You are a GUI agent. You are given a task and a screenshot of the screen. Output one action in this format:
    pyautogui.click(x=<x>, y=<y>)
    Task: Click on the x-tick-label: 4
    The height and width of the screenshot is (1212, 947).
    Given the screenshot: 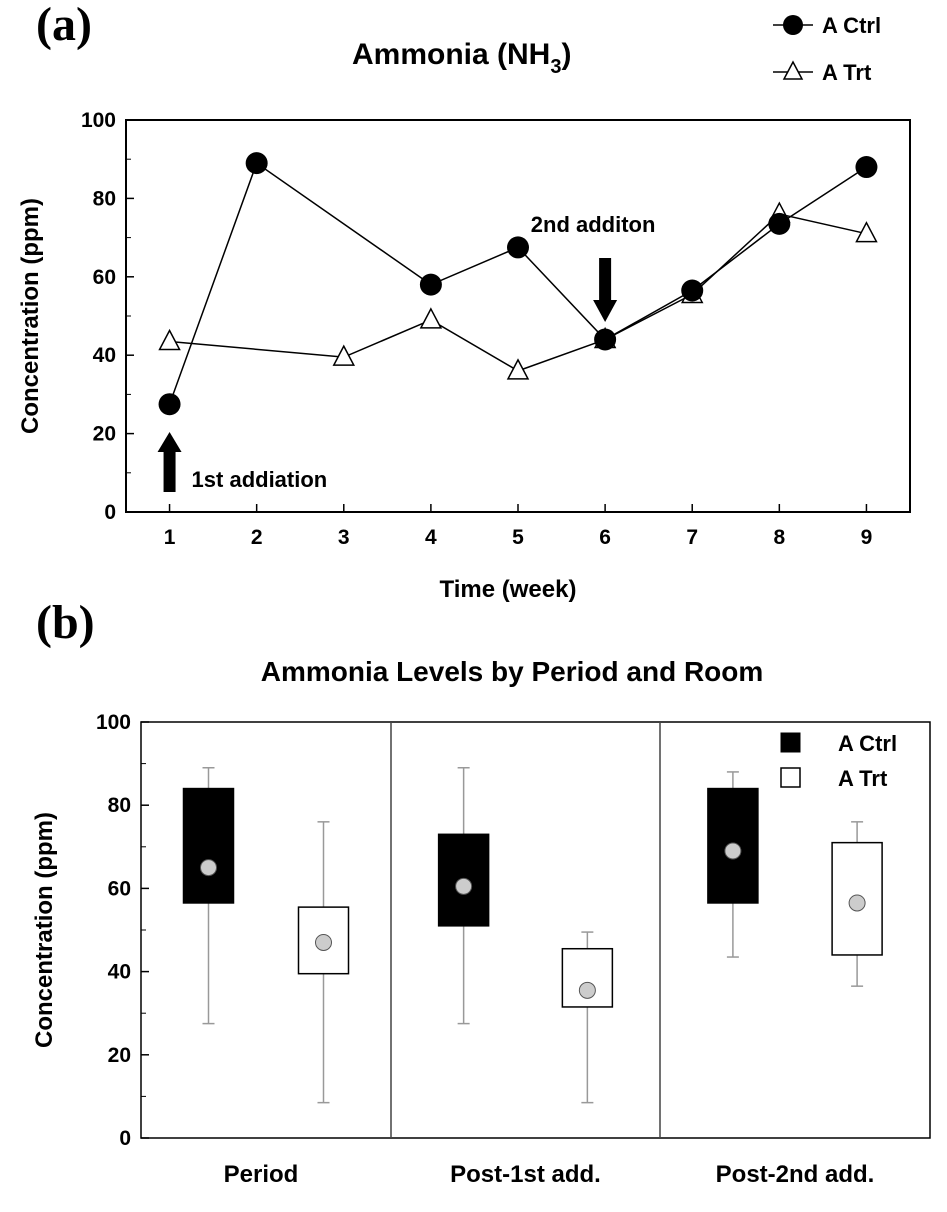 What is the action you would take?
    pyautogui.click(x=431, y=537)
    